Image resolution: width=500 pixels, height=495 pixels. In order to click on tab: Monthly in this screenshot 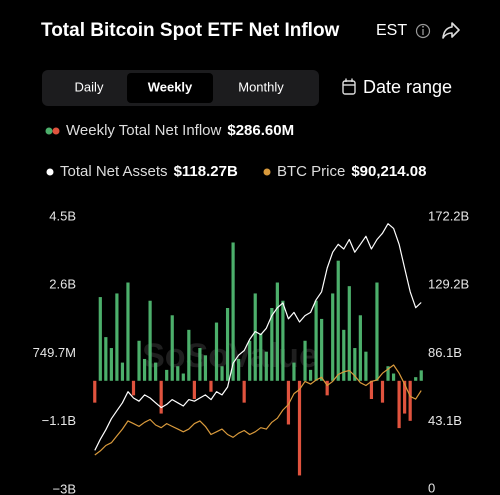, I will do `click(261, 86)`.